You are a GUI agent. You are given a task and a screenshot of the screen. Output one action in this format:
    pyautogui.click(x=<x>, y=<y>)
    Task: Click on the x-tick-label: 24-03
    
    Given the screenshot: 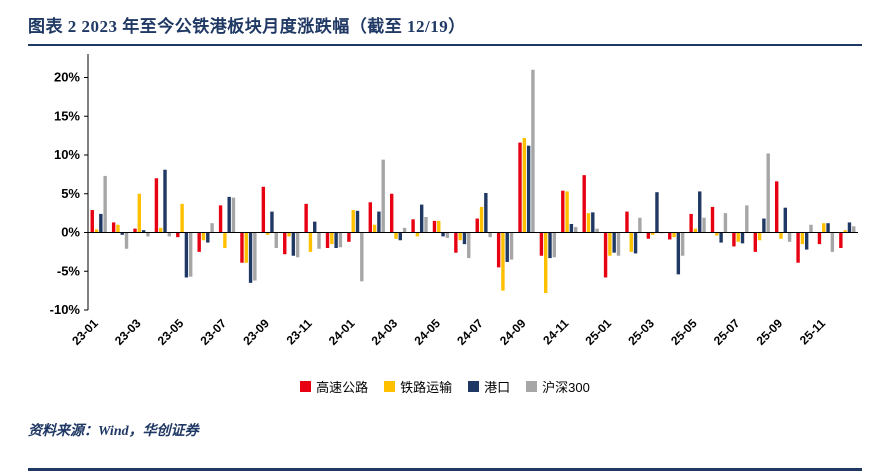 What is the action you would take?
    pyautogui.click(x=385, y=332)
    